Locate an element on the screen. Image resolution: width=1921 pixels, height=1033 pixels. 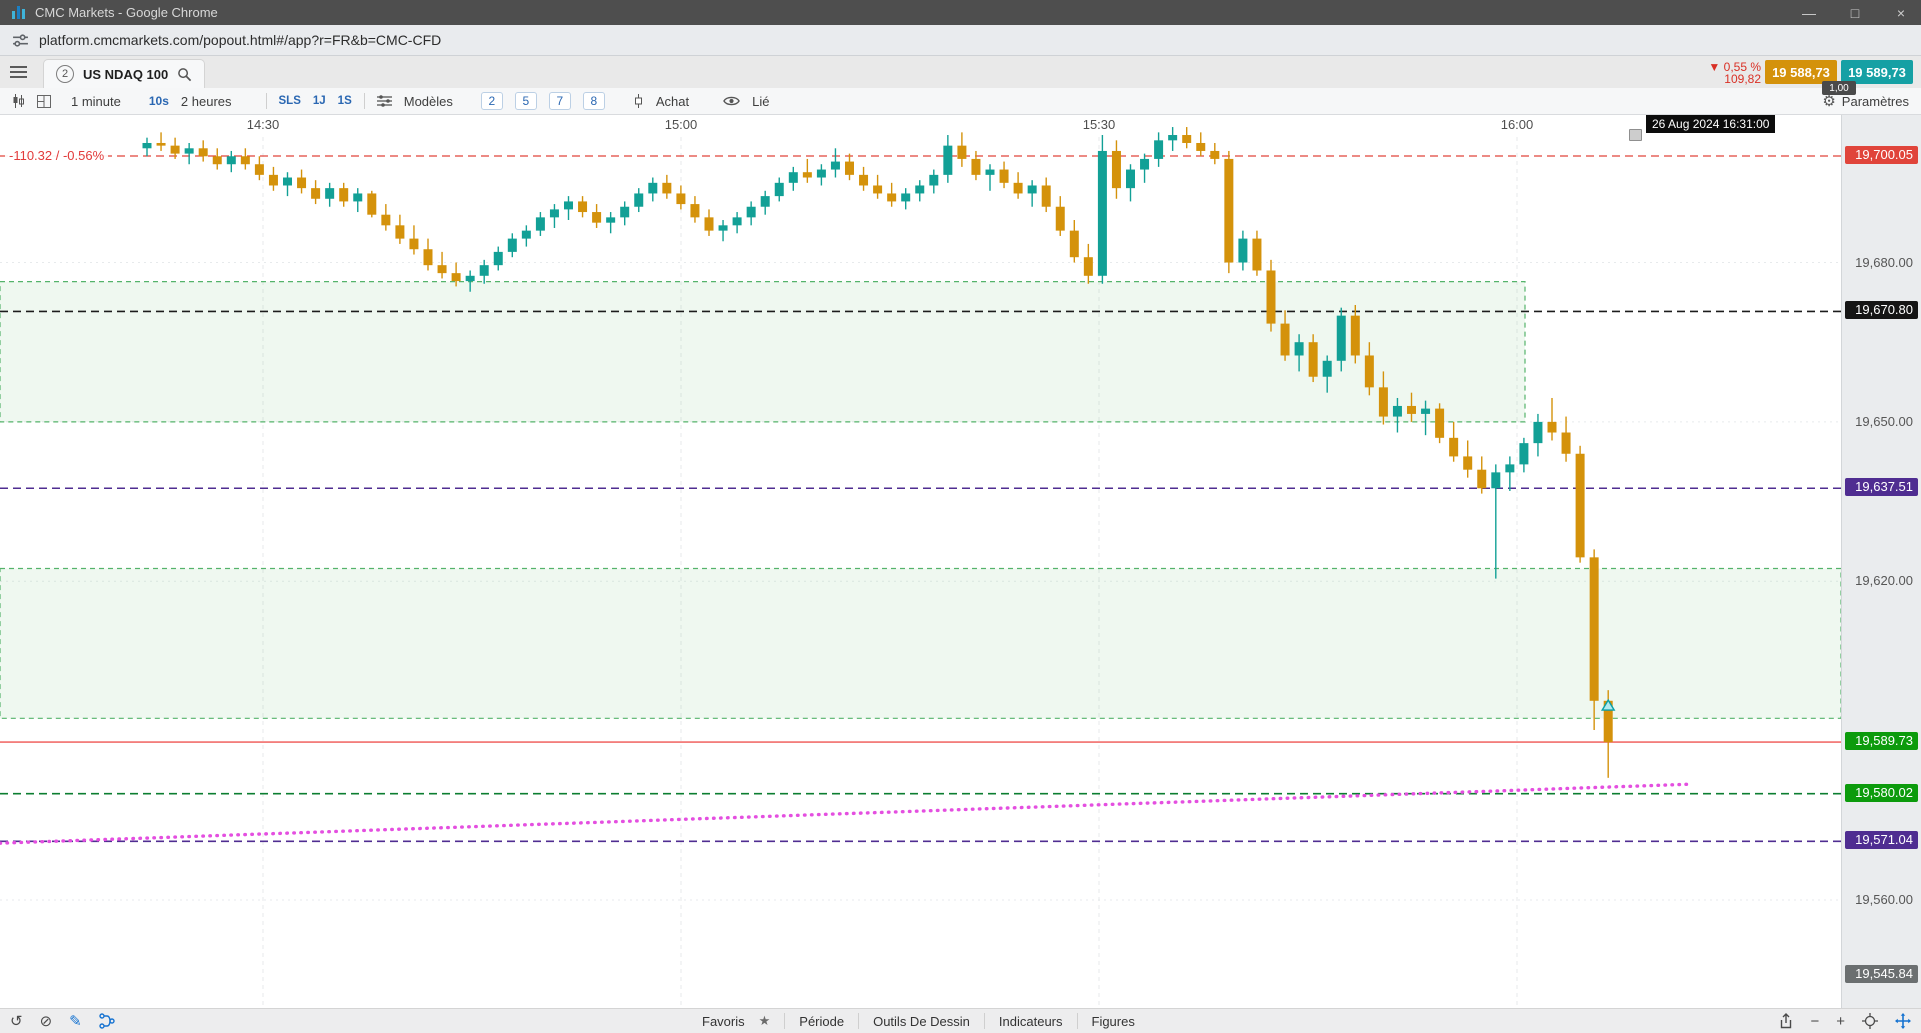
preset-button-5: 5 is located at coordinates (525, 101).